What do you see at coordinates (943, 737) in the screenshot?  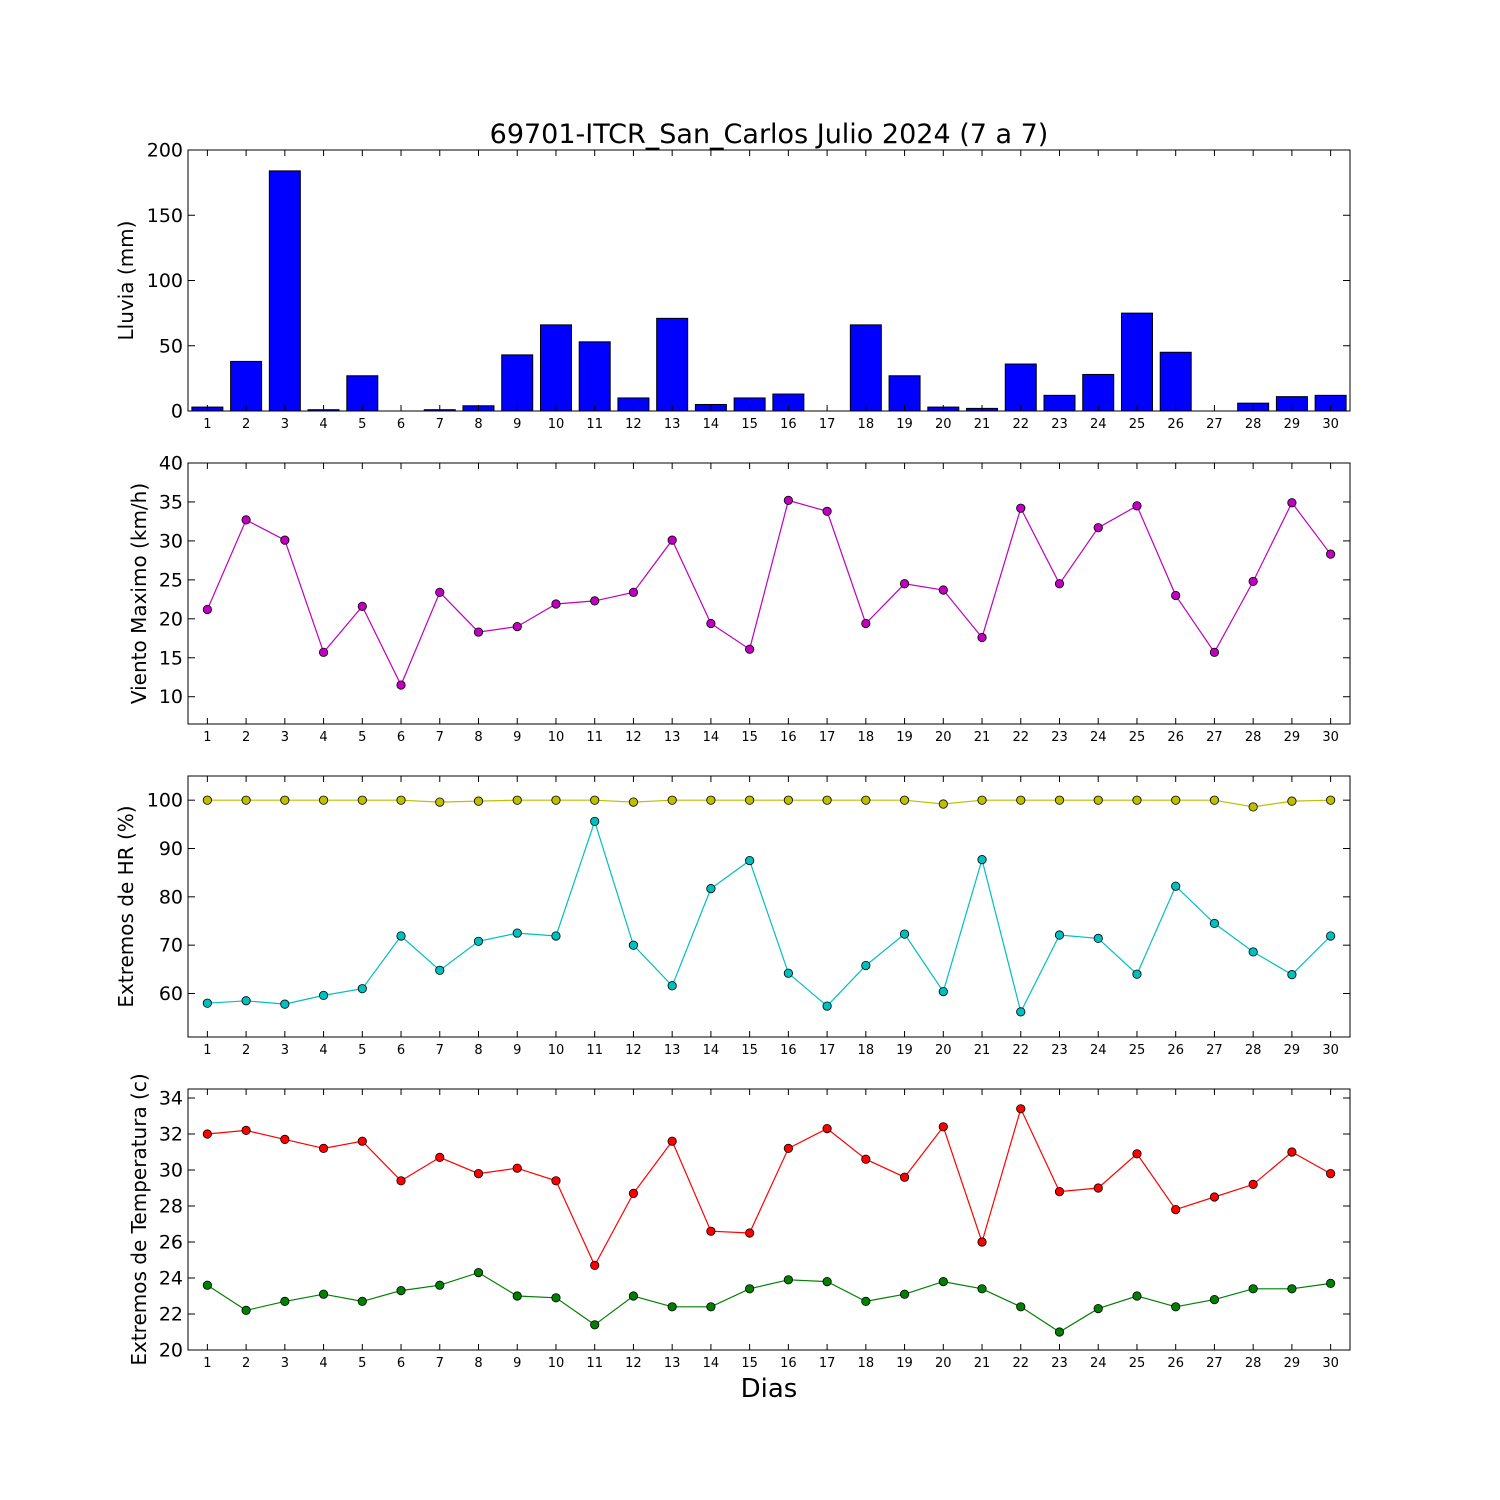 I see `wind-x-tick-label: 20` at bounding box center [943, 737].